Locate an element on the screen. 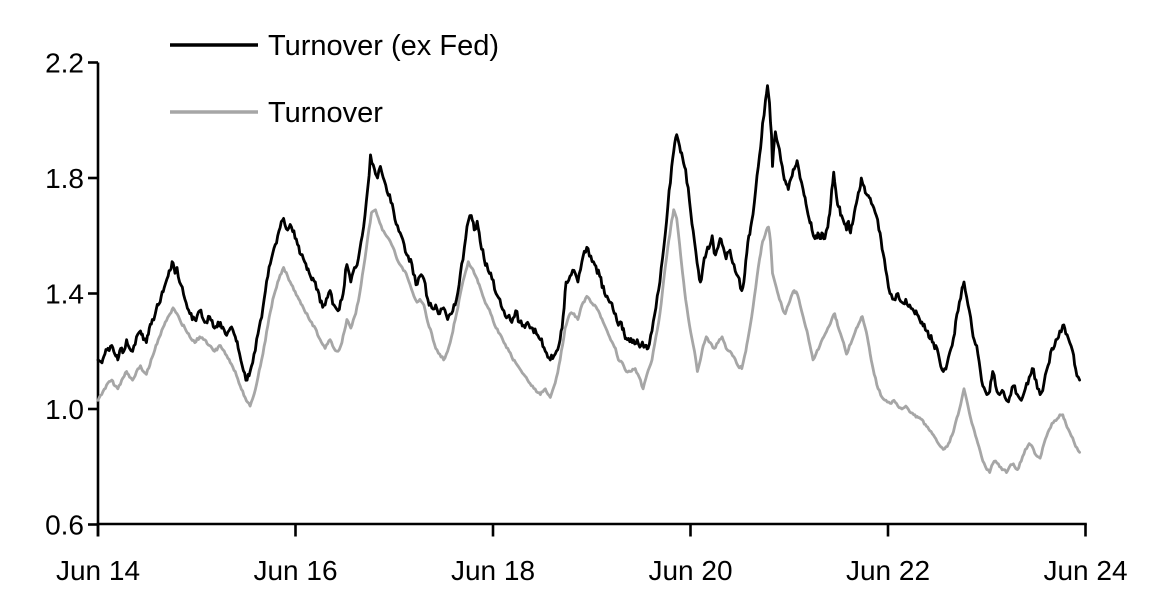 Image resolution: width=1152 pixels, height=597 pixels. y-tick-label: 0.6 is located at coordinates (64, 525).